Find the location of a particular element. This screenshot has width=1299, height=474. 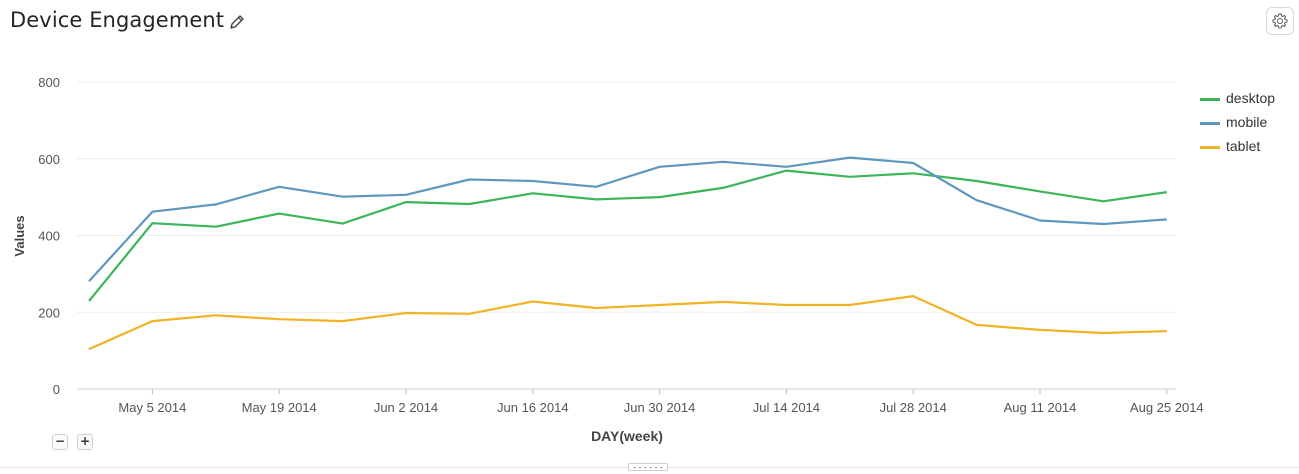

y-tick-label: 0 is located at coordinates (56, 389).